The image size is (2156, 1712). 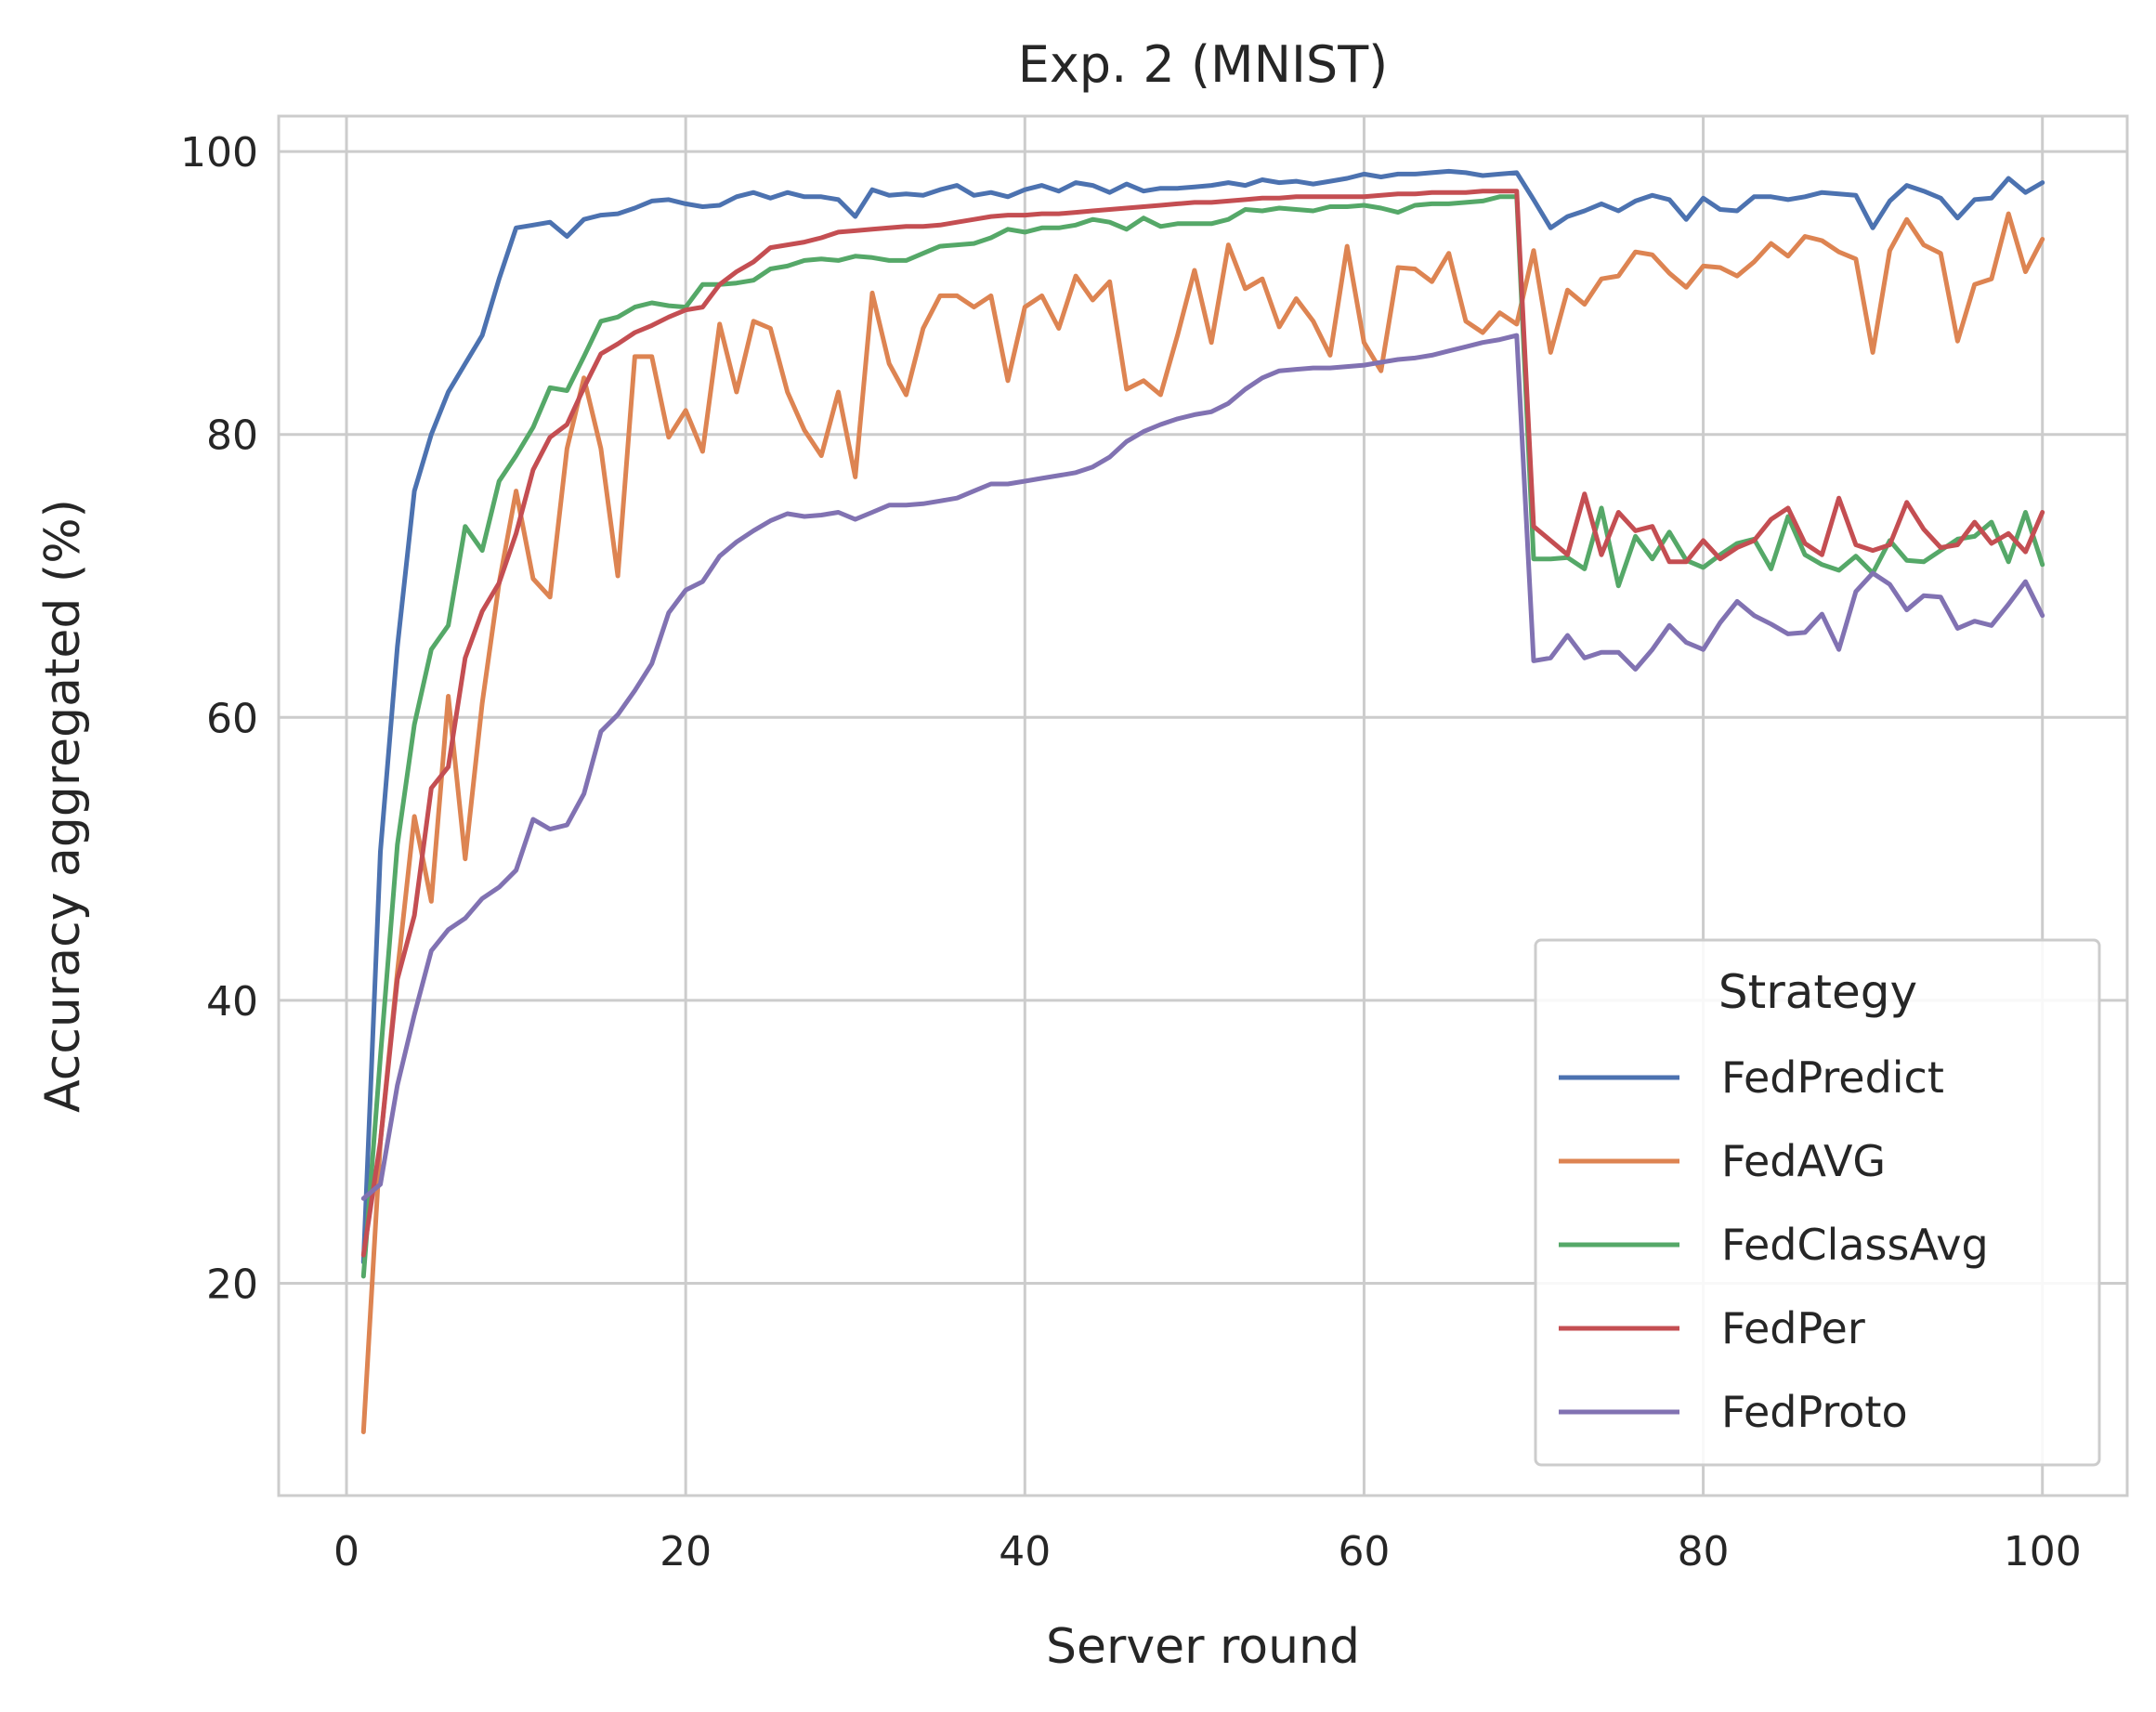 I want to click on legend-title: Strategy, so click(x=1817, y=992).